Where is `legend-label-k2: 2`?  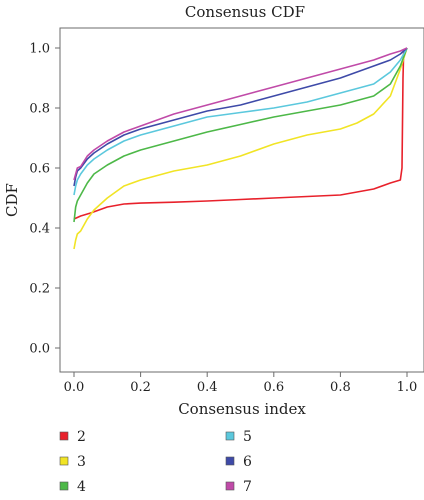 legend-label-k2: 2 is located at coordinates (81, 437).